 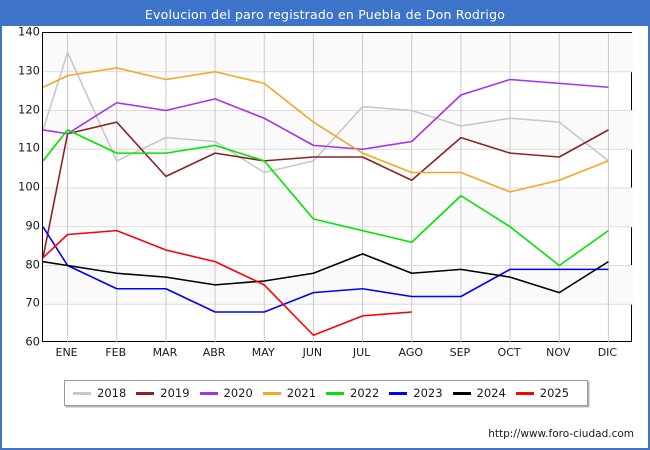 I want to click on series-line-2020, so click(x=326, y=114).